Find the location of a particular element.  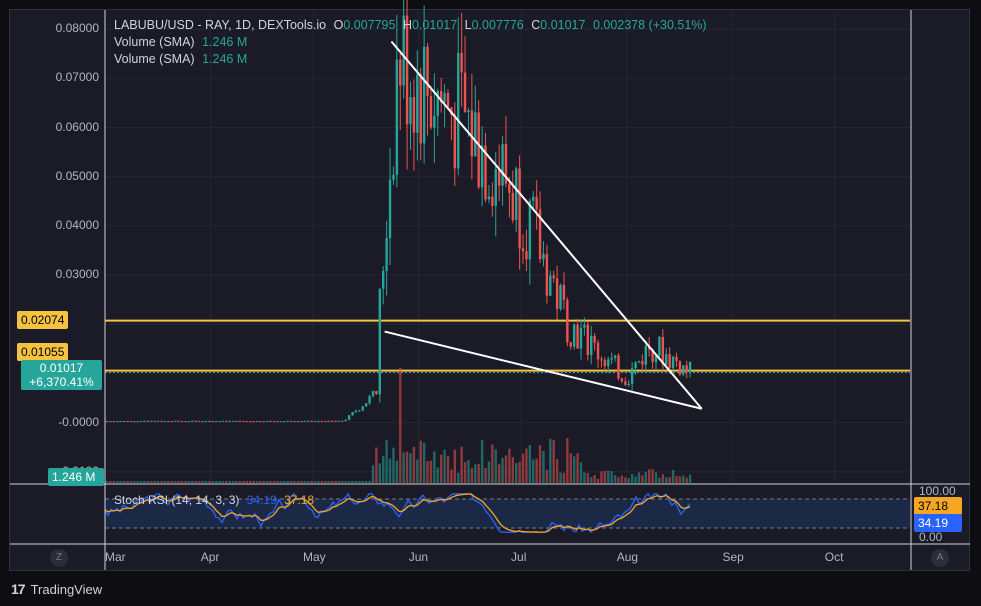

level-tag-lower: 0.01055 is located at coordinates (43, 352).